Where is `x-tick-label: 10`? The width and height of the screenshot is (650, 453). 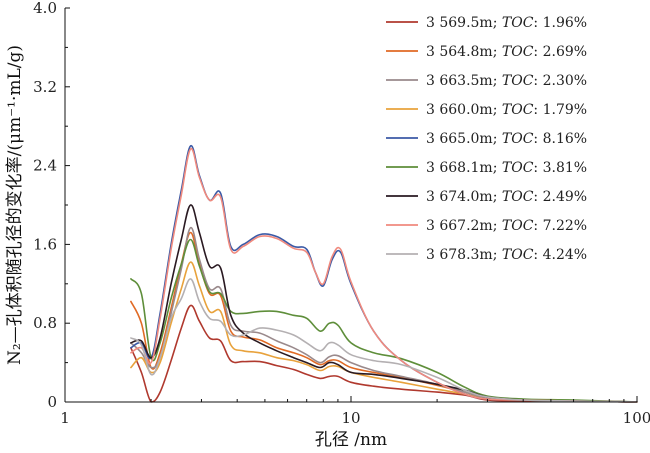
x-tick-label: 10 is located at coordinates (350, 418).